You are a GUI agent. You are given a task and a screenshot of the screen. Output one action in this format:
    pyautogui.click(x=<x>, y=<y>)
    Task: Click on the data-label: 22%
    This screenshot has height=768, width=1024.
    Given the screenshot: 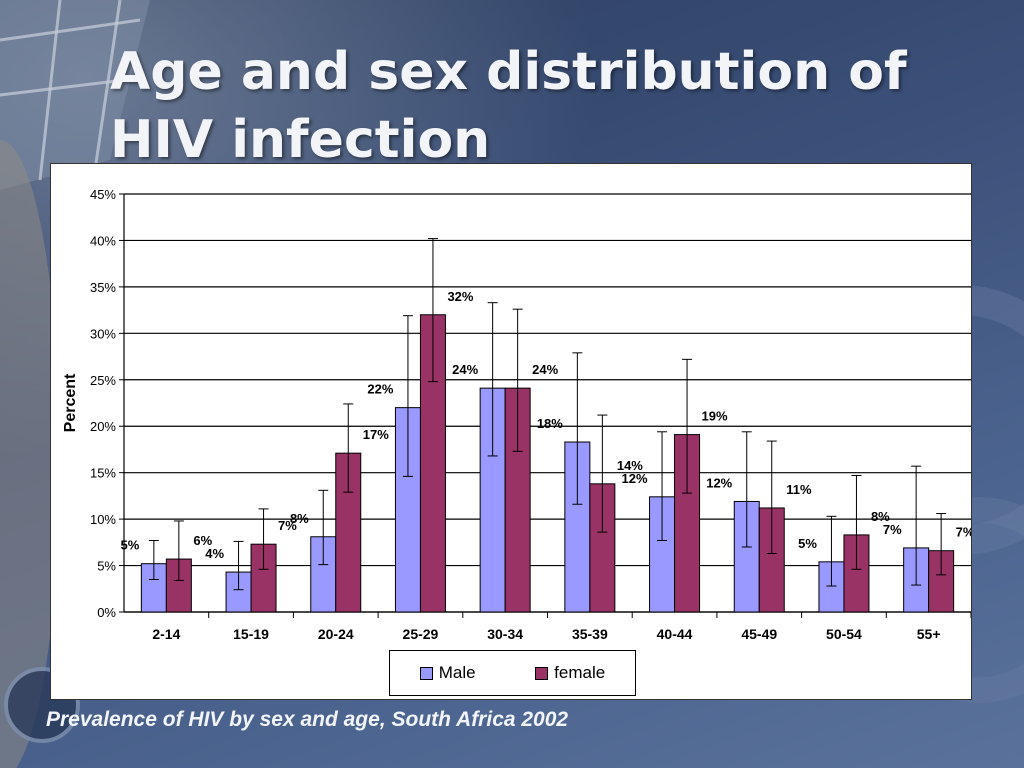 What is the action you would take?
    pyautogui.click(x=380, y=389)
    